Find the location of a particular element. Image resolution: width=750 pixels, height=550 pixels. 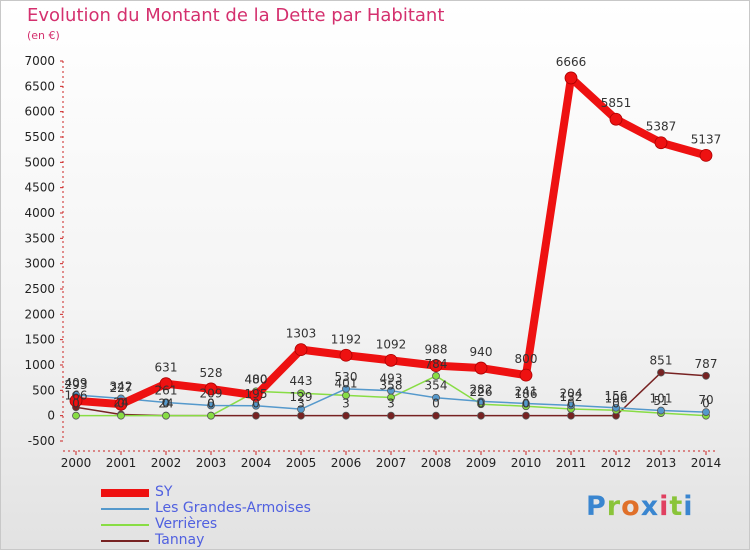

data-label: 443 is located at coordinates (301, 381).